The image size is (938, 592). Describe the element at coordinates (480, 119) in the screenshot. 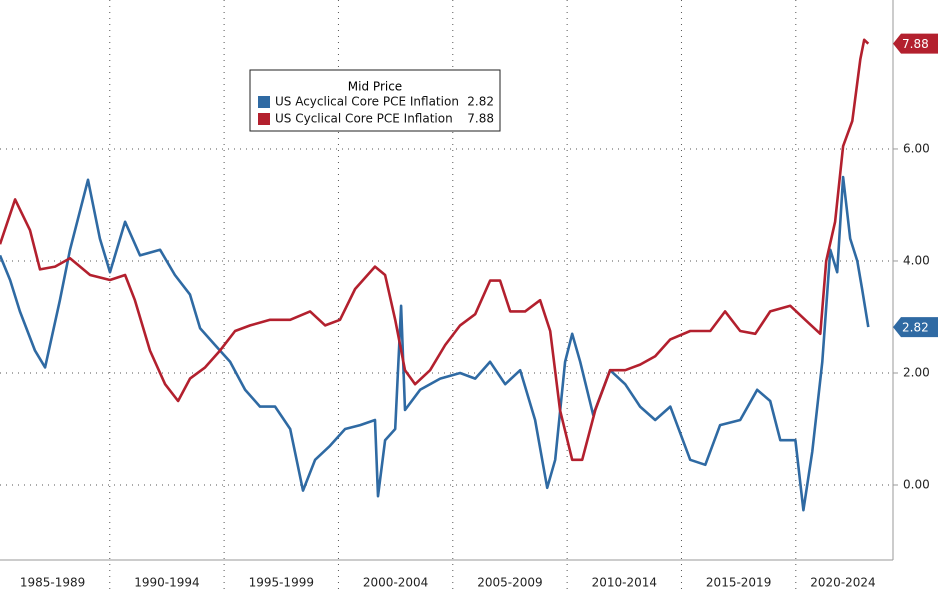

I see `legend-value: 7.88` at that location.